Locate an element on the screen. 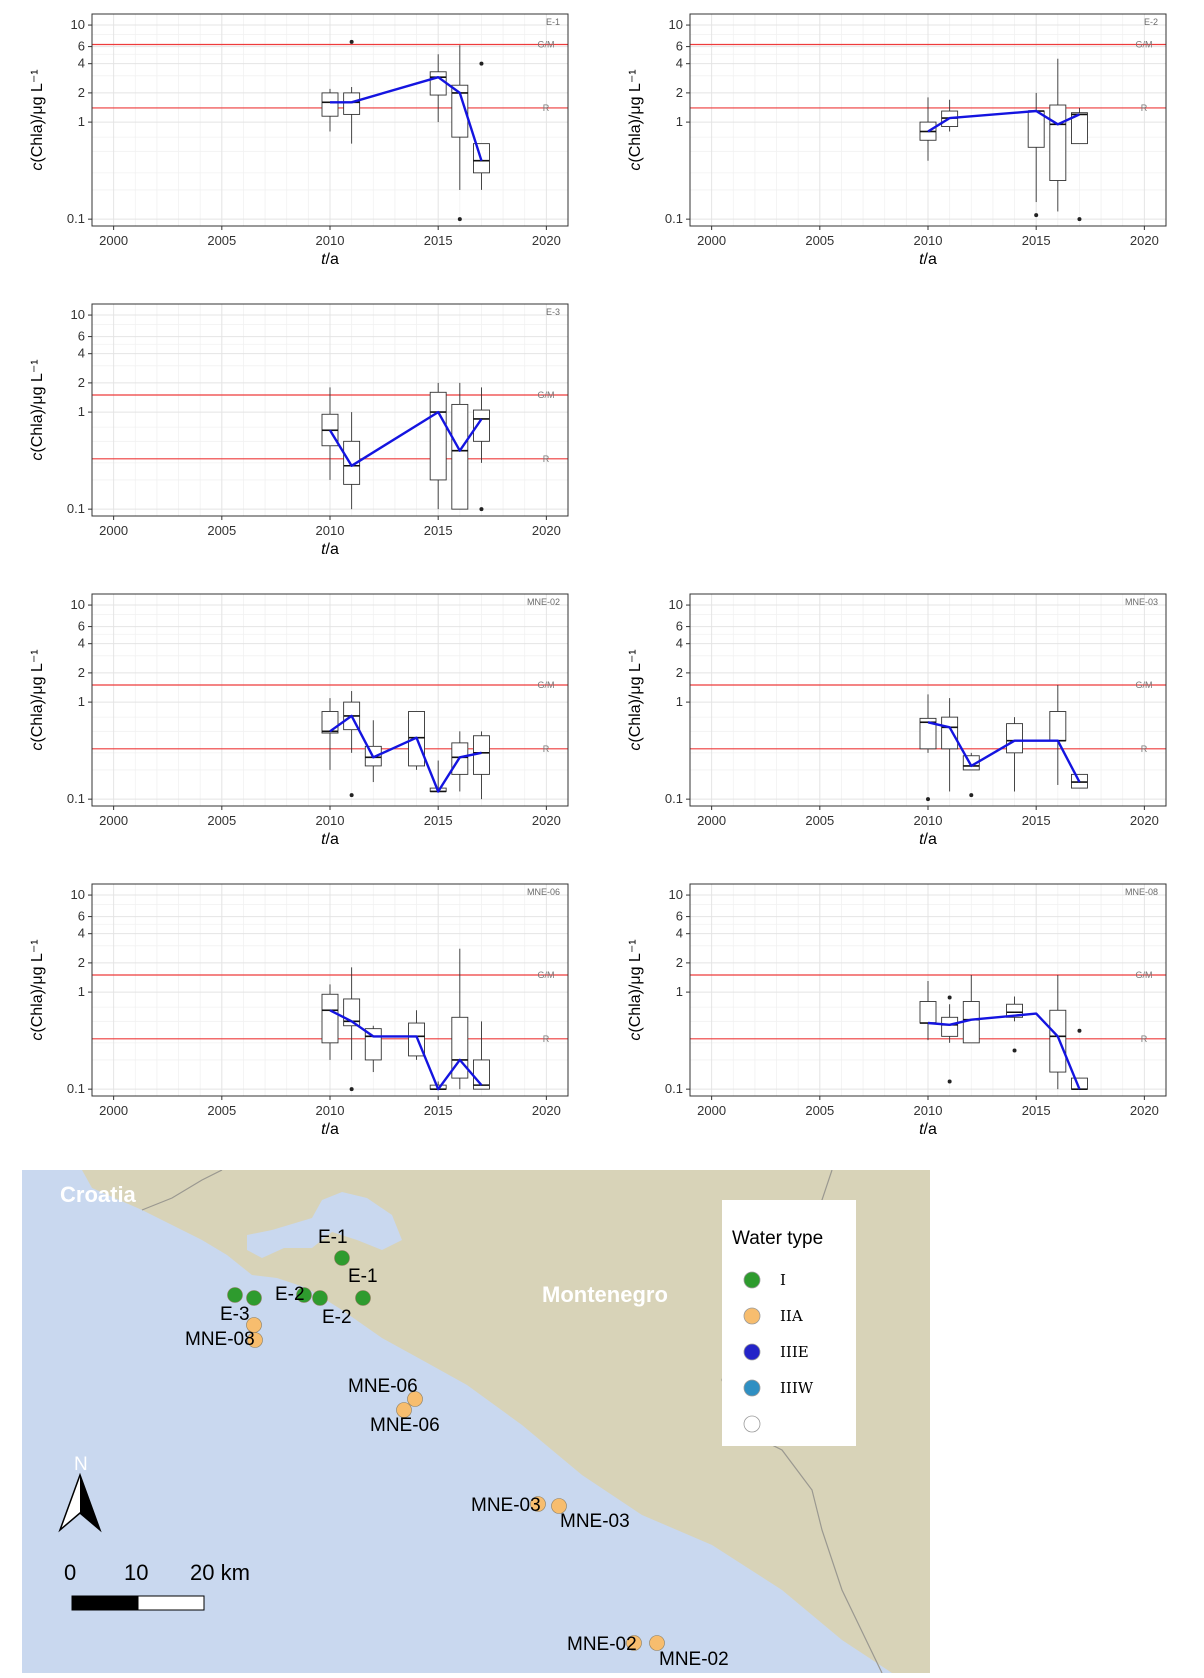 The image size is (1204, 1678). panel-tag: MNE-02 is located at coordinates (543, 602).